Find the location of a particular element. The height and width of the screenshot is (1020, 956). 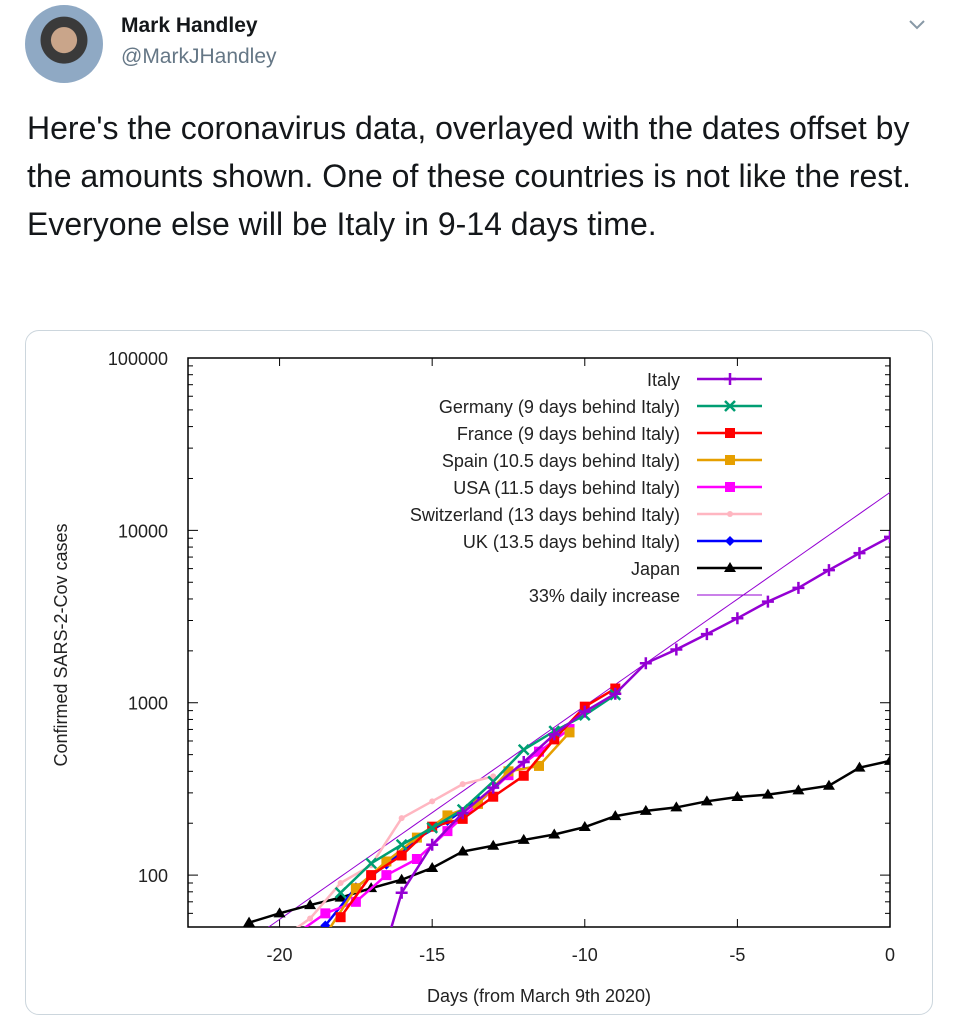

legend-label: 33% daily increase is located at coordinates (604, 596).